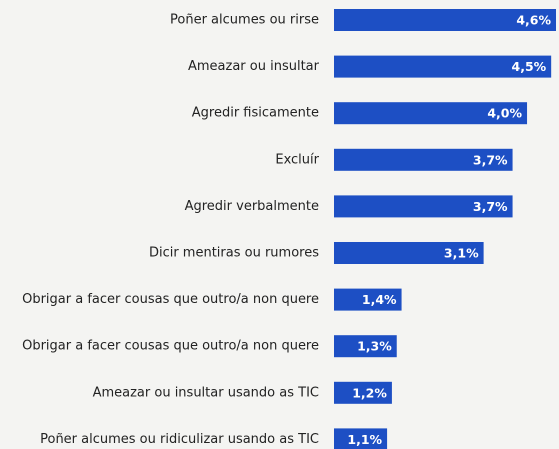  I want to click on category-label: Agredir verbalmente, so click(252, 206).